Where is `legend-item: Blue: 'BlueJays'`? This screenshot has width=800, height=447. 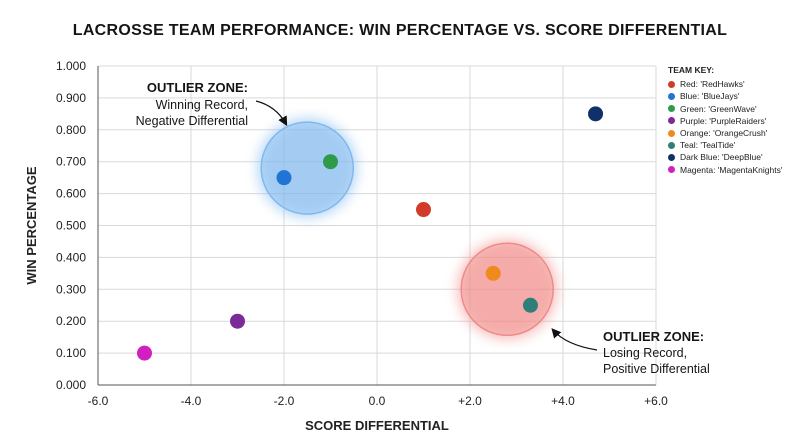 legend-item: Blue: 'BlueJays' is located at coordinates (725, 96).